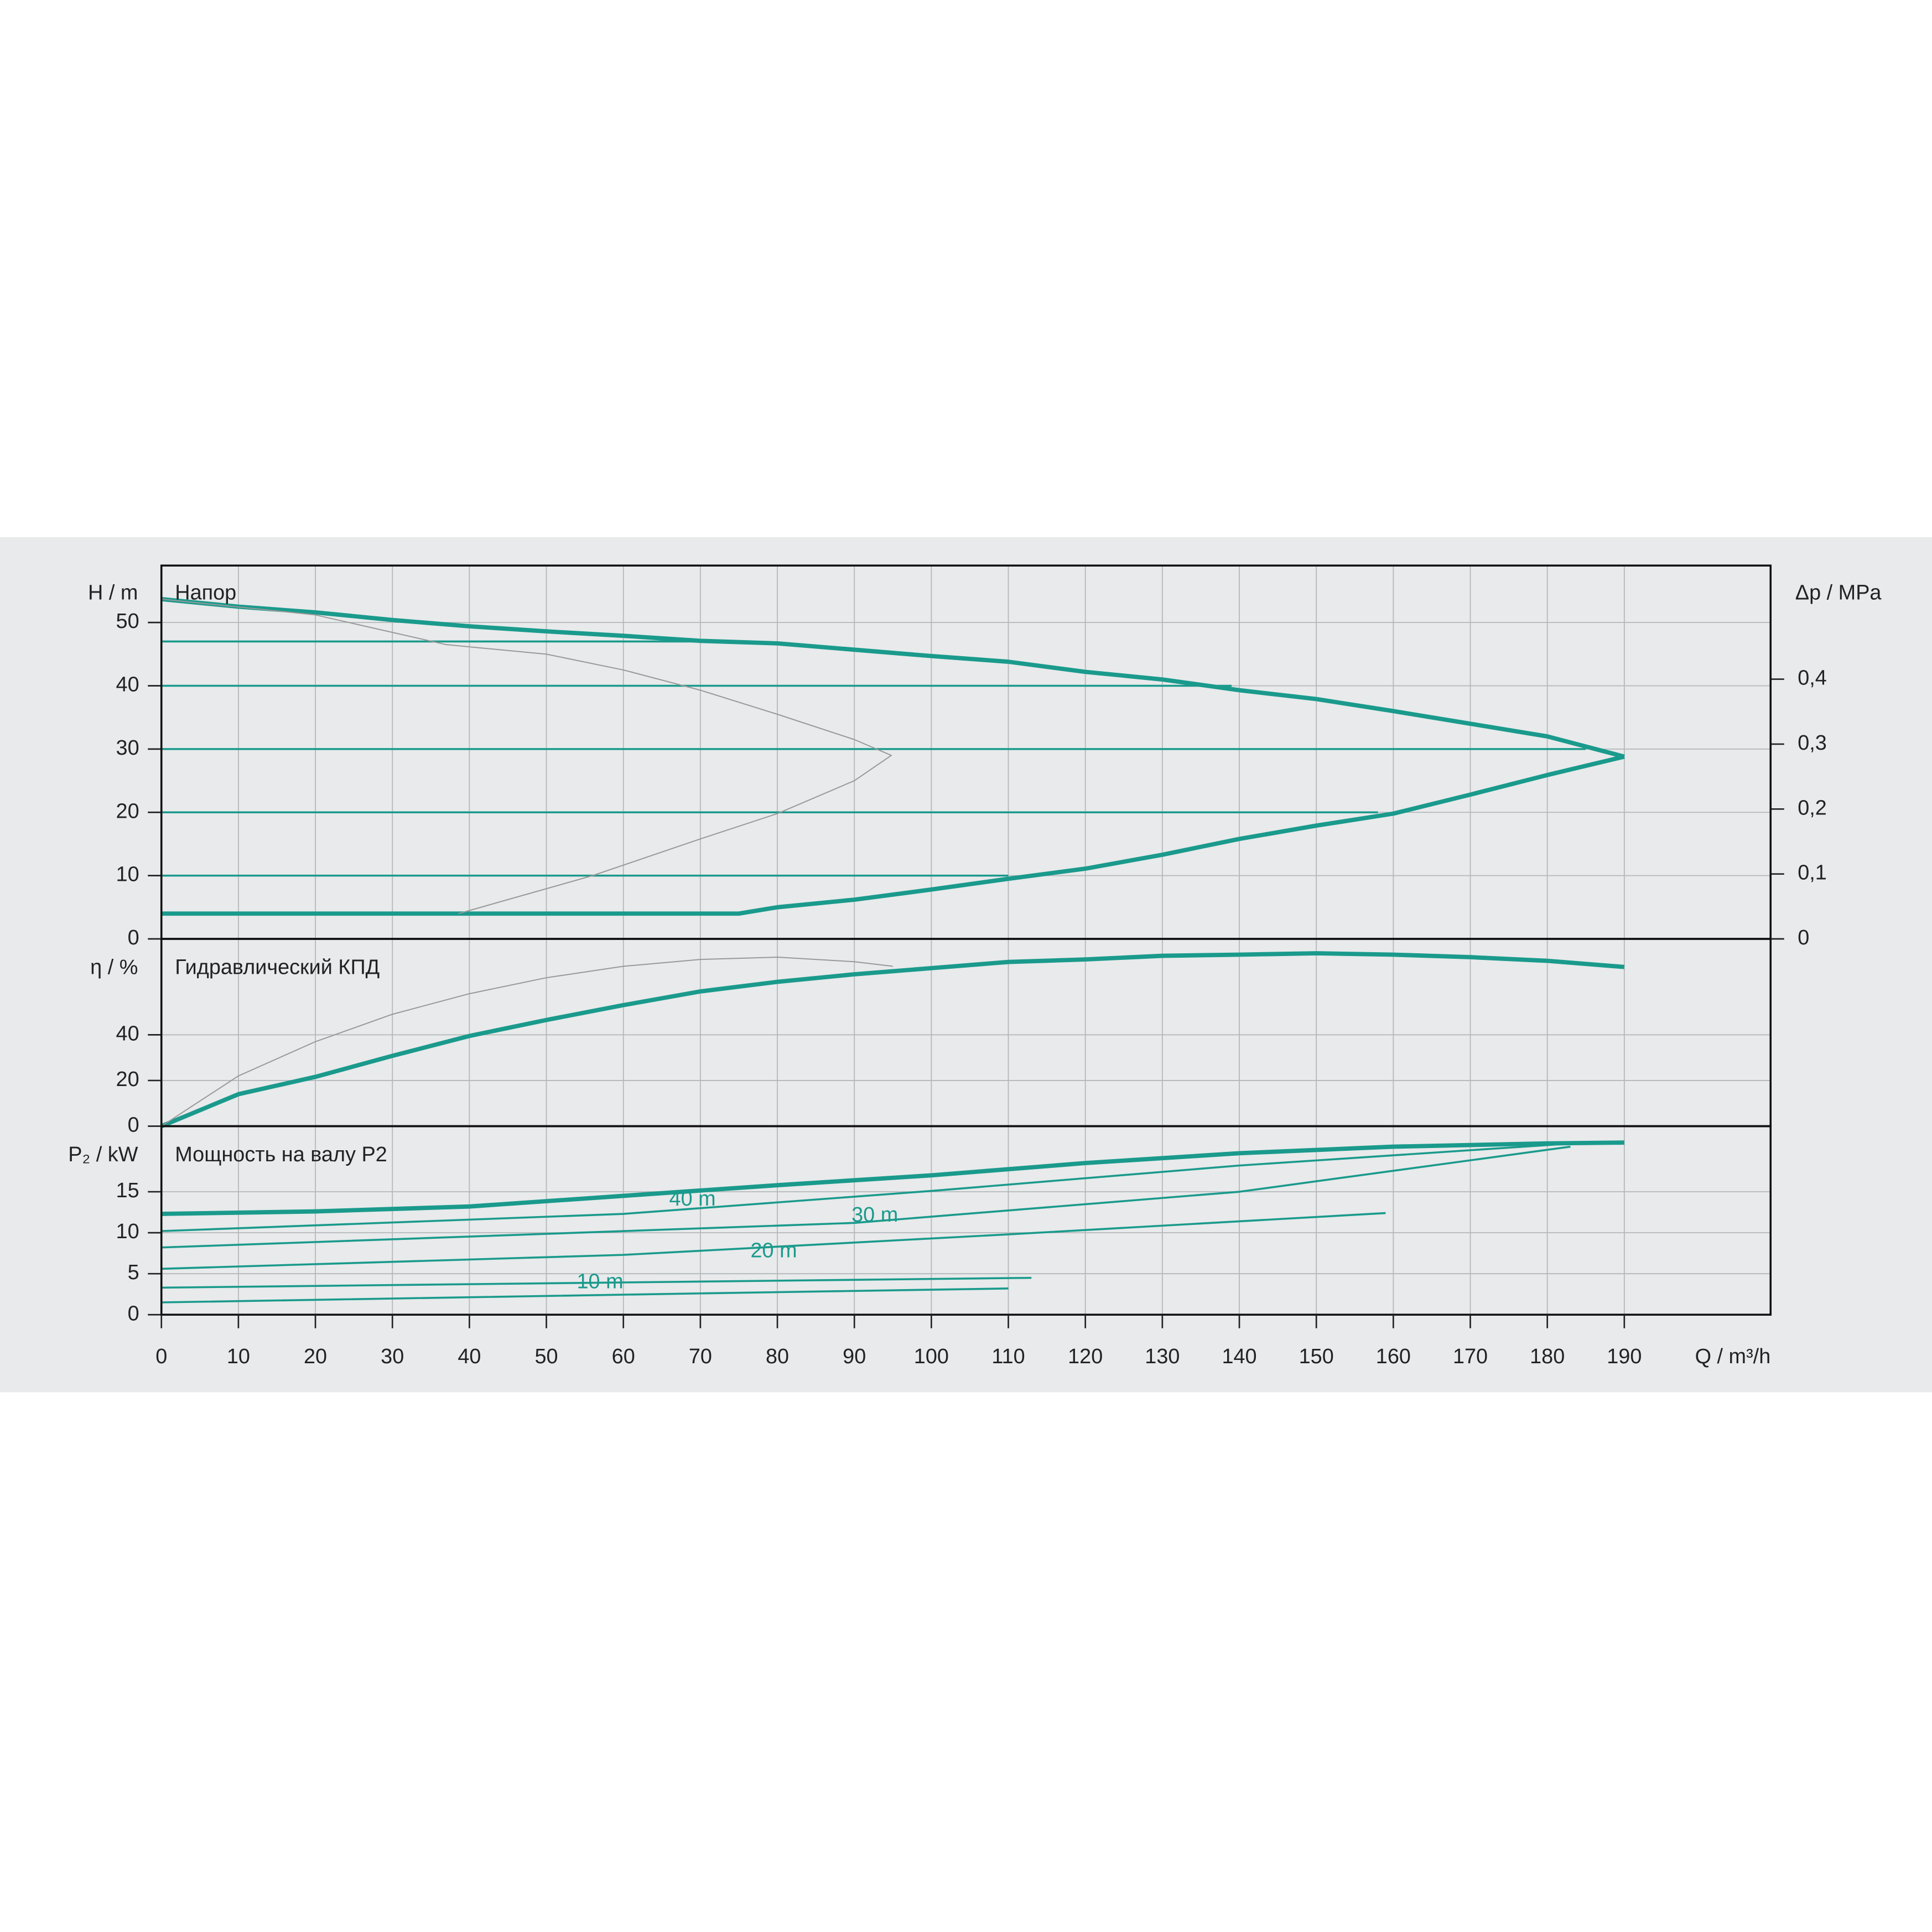 Image resolution: width=1932 pixels, height=1932 pixels. I want to click on panel-frame, so click(966, 1220).